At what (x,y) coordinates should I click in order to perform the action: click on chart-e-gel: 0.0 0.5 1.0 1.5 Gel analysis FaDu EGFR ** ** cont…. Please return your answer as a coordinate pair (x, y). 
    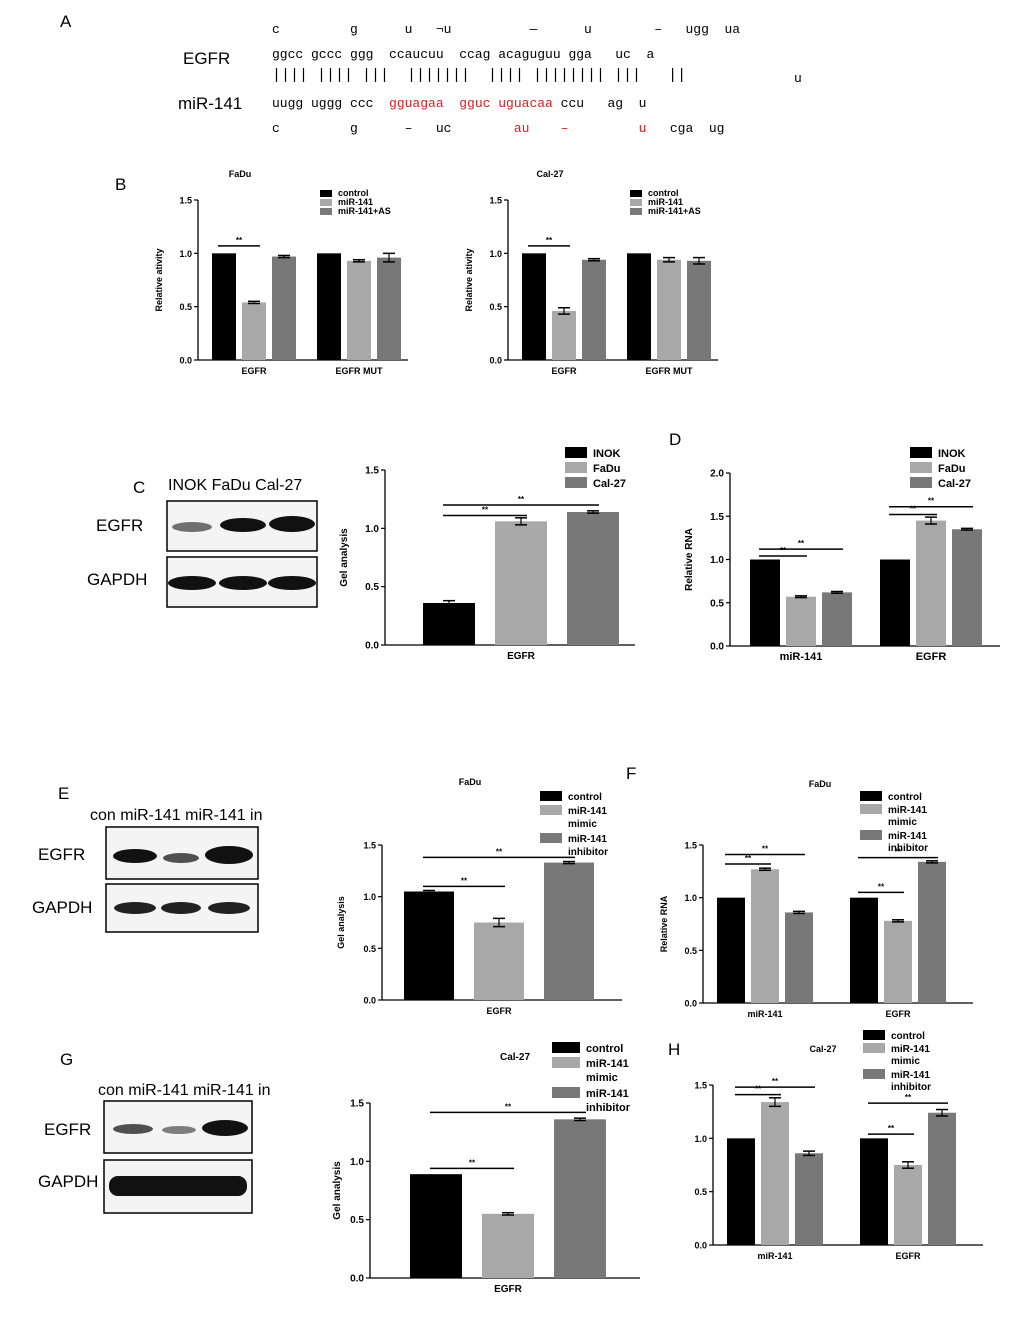
    Looking at the image, I should click on (479, 896).